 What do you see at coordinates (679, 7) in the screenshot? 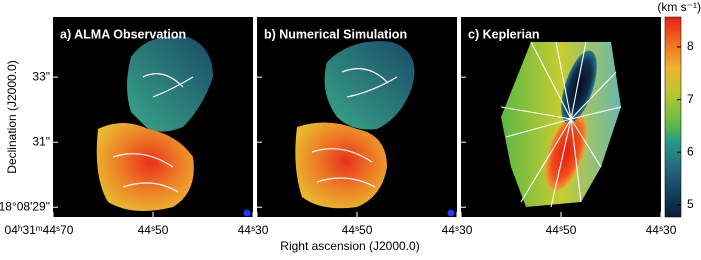
I see `colorbar-label: (km s⁻¹)` at bounding box center [679, 7].